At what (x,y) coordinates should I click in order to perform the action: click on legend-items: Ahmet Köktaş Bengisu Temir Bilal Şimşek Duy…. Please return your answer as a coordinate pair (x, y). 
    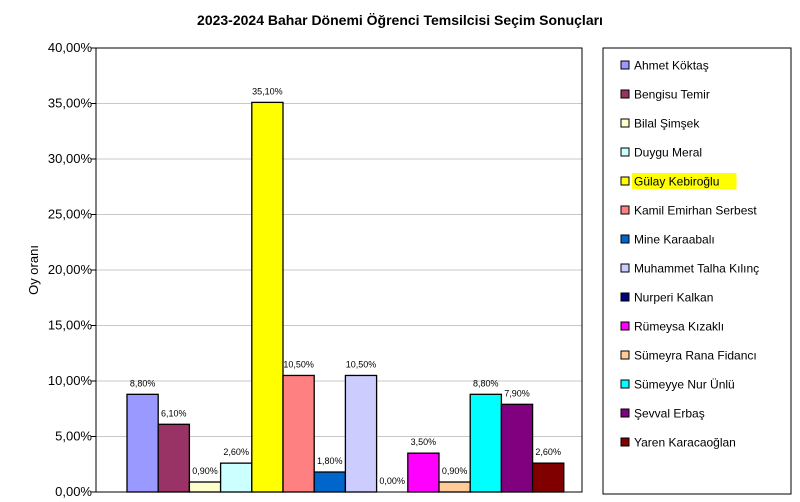
    Looking at the image, I should click on (689, 254).